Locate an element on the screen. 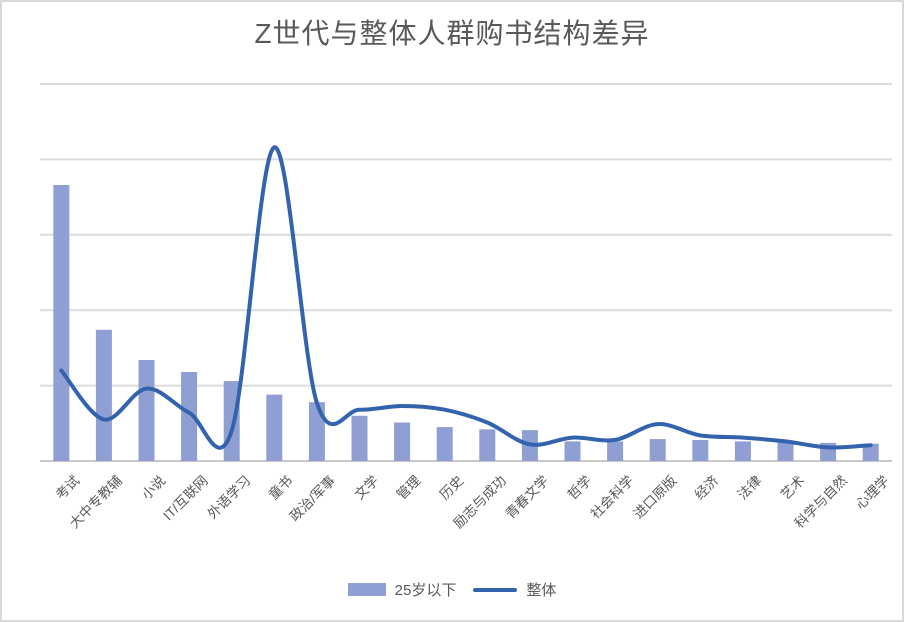 This screenshot has height=622, width=904. chart-title: Z世代与整体人群购书结构差异 is located at coordinates (452, 33).